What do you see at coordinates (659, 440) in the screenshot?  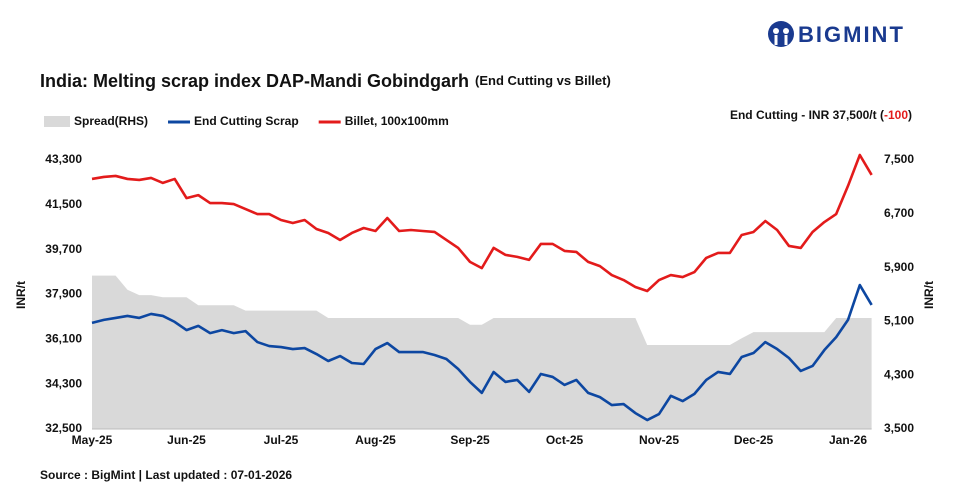 I see `x-tick-label: Nov-25` at bounding box center [659, 440].